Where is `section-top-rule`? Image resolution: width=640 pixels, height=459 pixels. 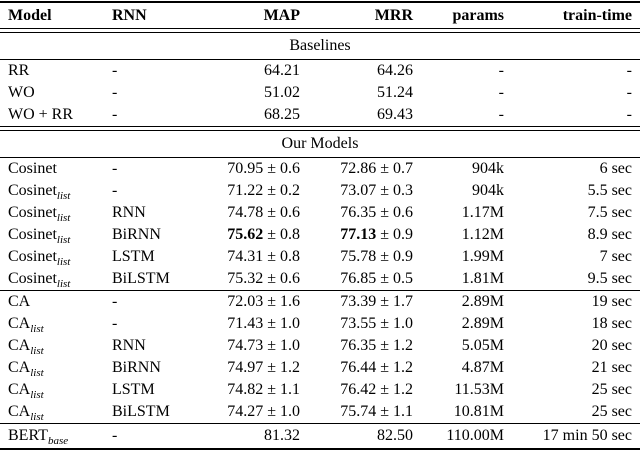 section-top-rule is located at coordinates (320, 30).